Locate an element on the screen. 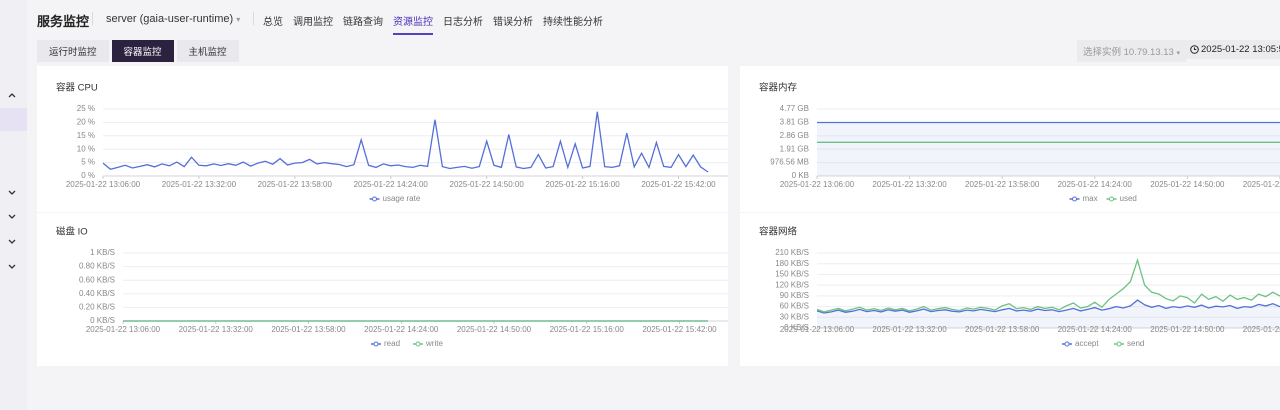  chart-title: 容器内存 is located at coordinates (778, 88).